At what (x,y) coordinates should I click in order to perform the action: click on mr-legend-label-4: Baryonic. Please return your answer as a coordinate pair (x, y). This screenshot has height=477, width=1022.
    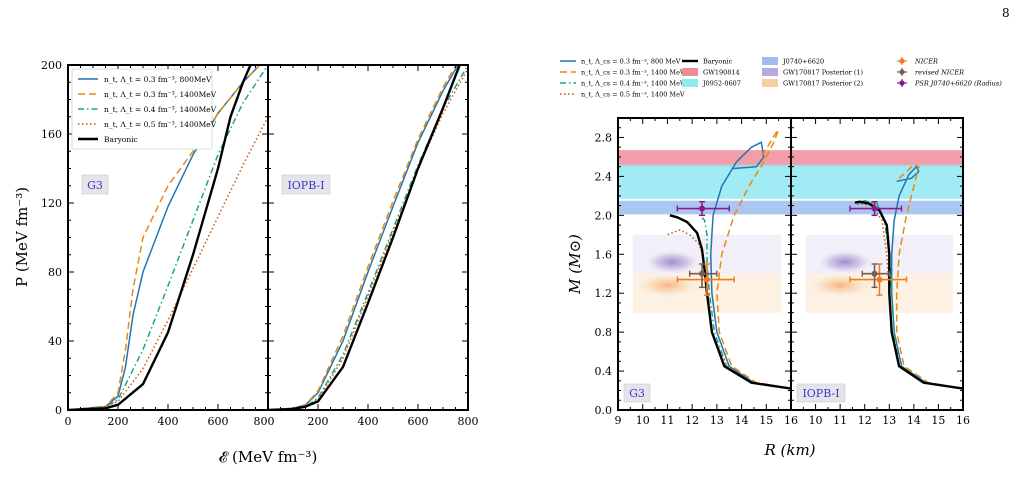
    Looking at the image, I should click on (718, 62).